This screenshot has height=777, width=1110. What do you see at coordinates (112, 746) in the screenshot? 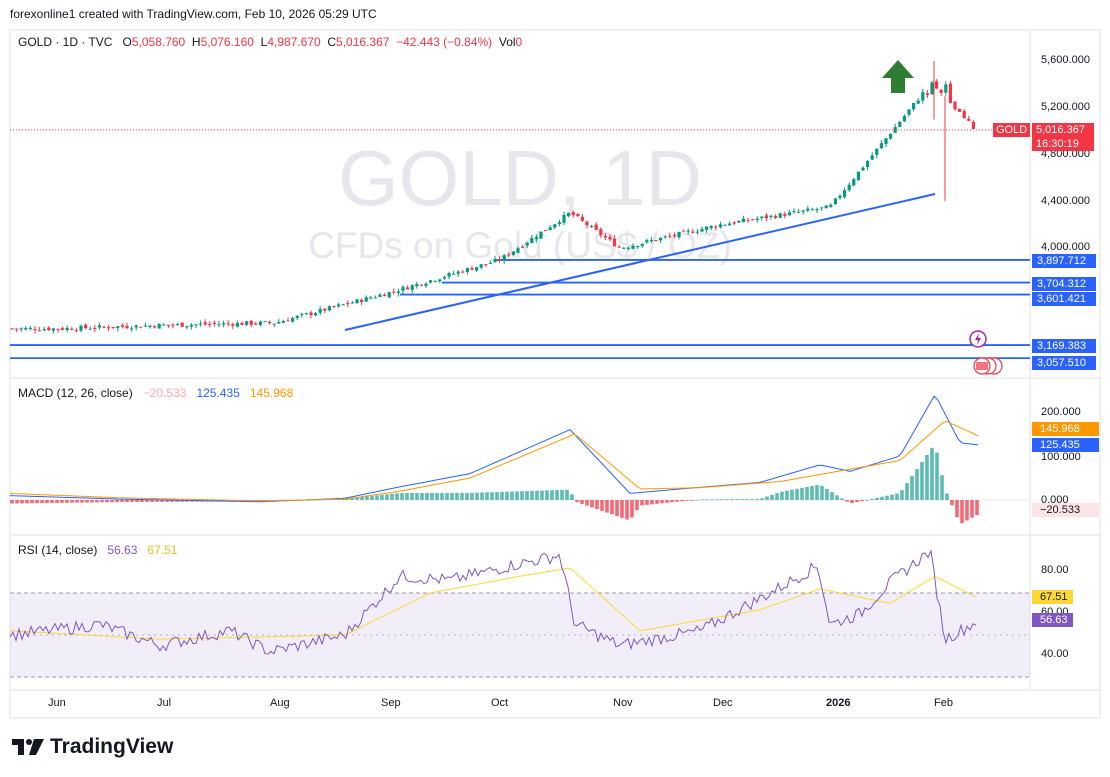
I see `tradingview-brand-text: TradingView` at bounding box center [112, 746].